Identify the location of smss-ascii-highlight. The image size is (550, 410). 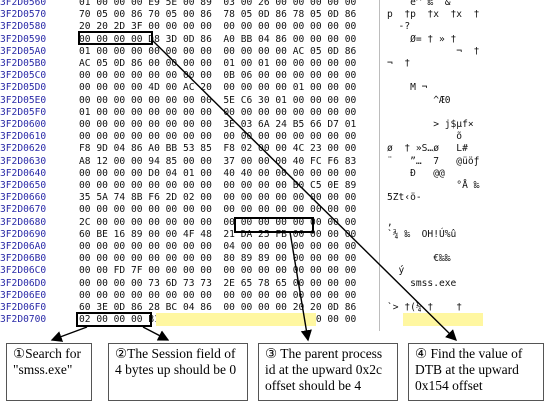
(443, 319).